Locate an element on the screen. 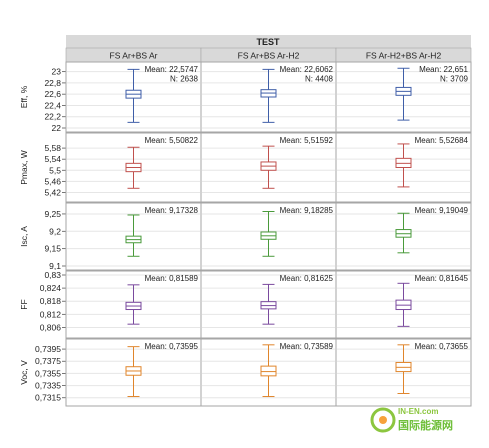 This screenshot has width=489, height=448. y-tick-label: 0,824 is located at coordinates (51, 288).